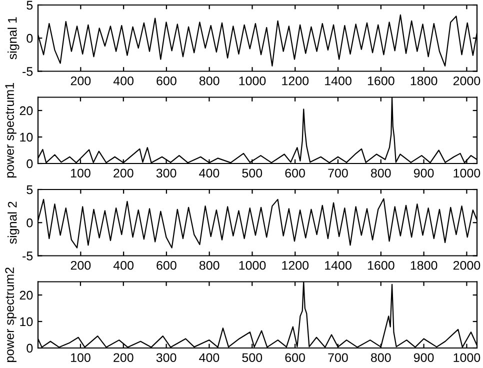  I want to click on y-axis-title: power spectrum1, so click(10, 130).